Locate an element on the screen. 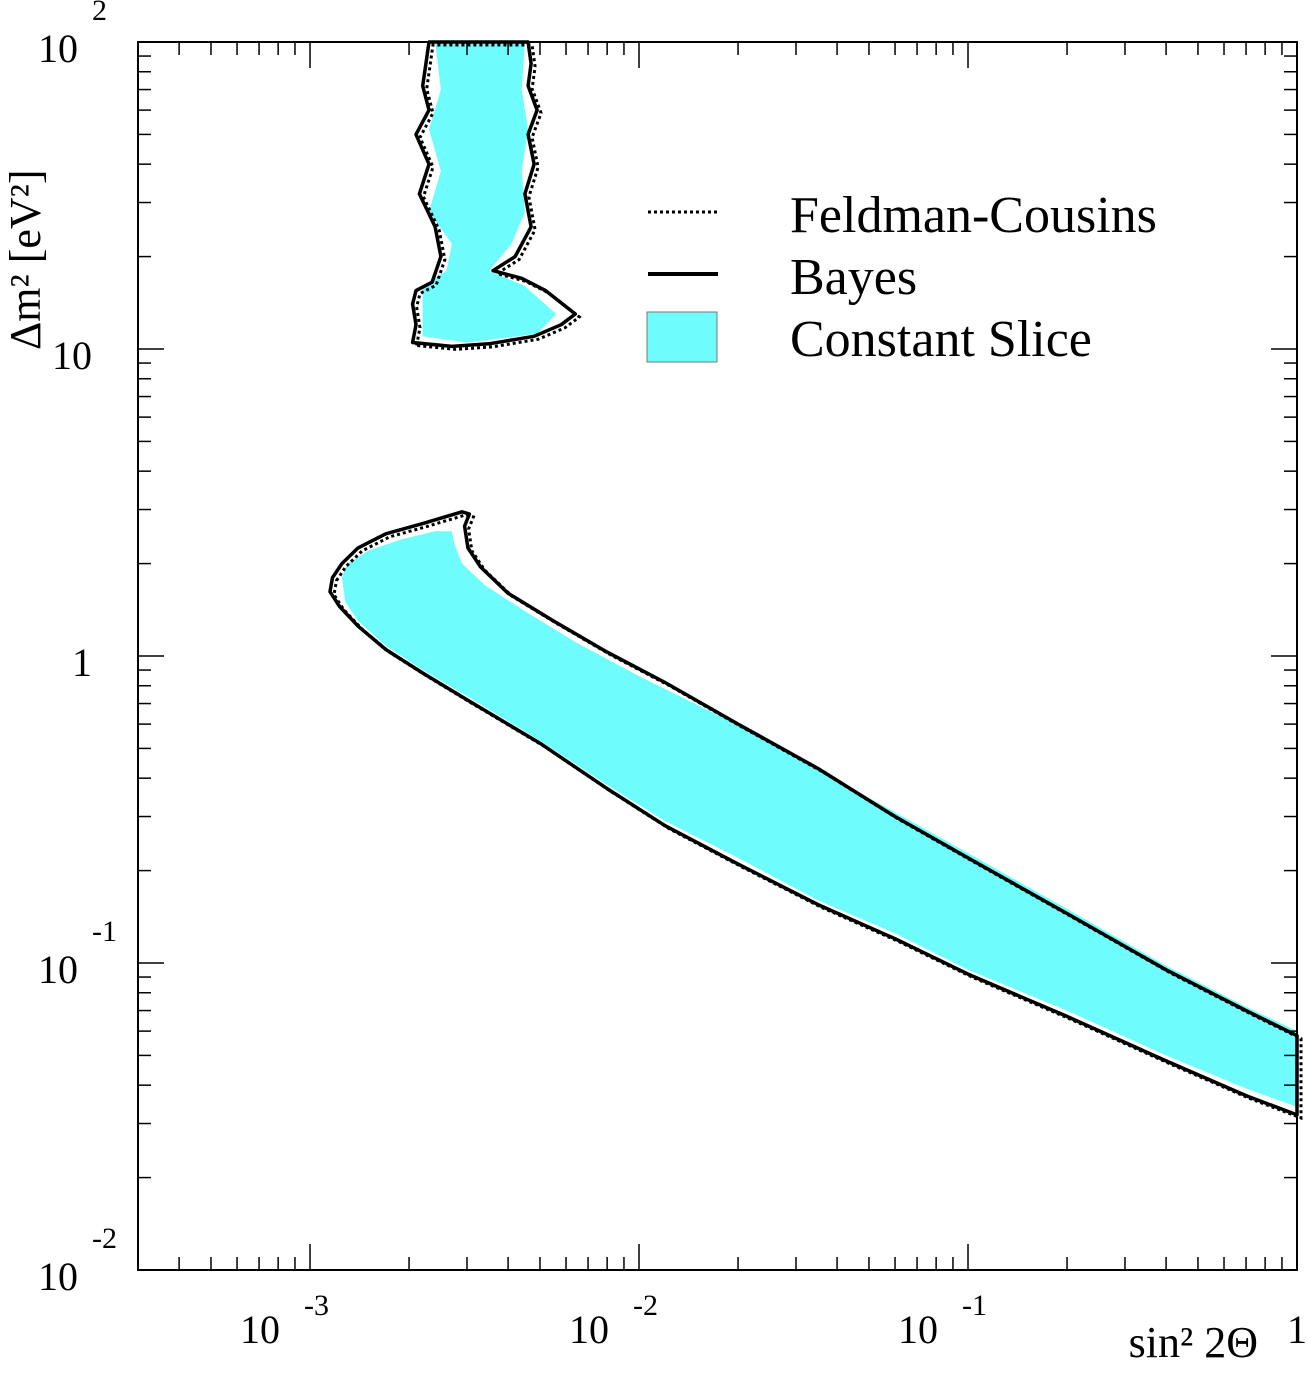 The image size is (1307, 1375). legend: Feldman-Cousins Bayes Constant Slice is located at coordinates (901, 277).